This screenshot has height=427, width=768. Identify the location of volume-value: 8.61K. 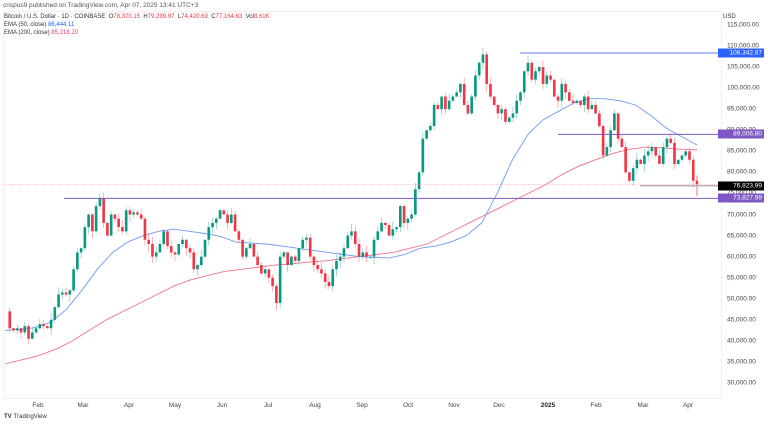
(261, 17).